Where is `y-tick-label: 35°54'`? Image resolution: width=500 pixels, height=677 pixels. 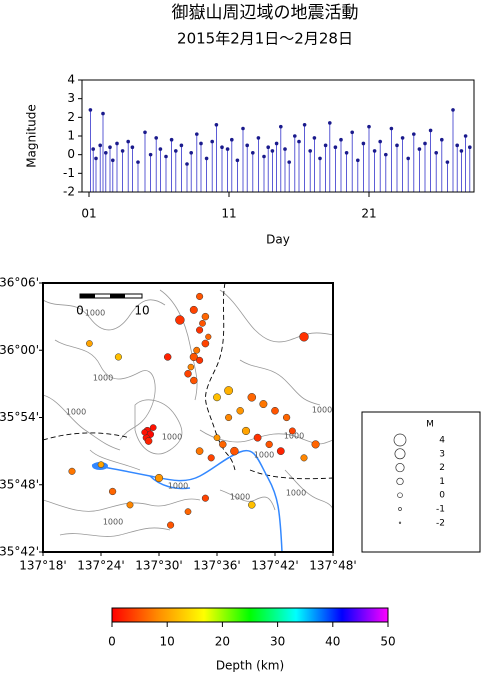
y-tick-label: 35°54' is located at coordinates (19, 417).